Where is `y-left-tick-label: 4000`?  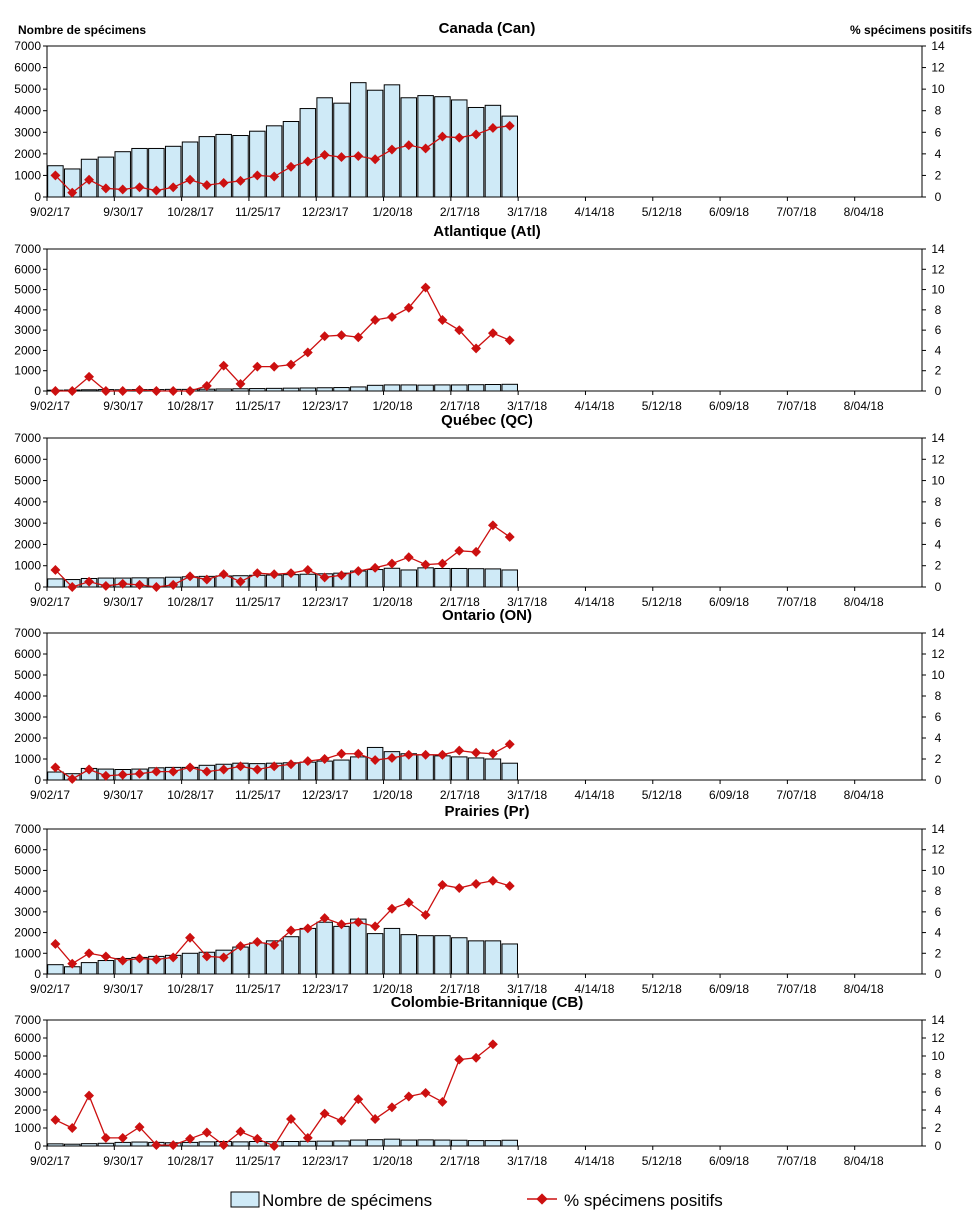 y-left-tick-label: 4000 is located at coordinates (27, 502).